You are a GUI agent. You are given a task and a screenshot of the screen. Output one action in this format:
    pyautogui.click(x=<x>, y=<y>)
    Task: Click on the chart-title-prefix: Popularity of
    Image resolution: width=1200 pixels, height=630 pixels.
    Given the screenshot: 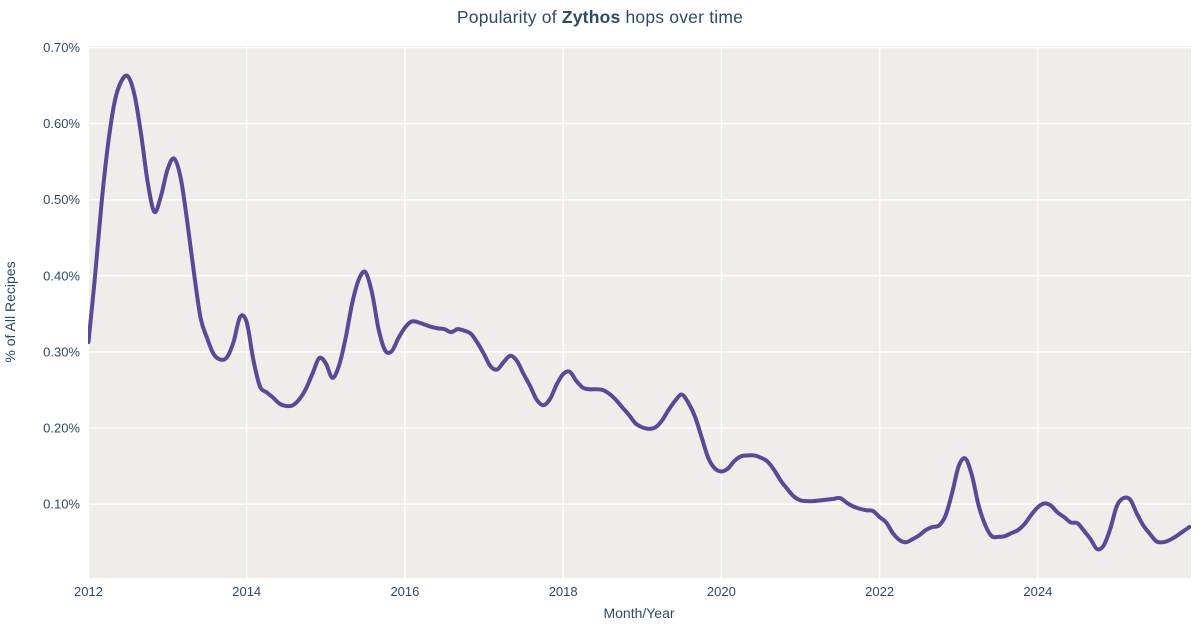 What is the action you would take?
    pyautogui.click(x=509, y=17)
    